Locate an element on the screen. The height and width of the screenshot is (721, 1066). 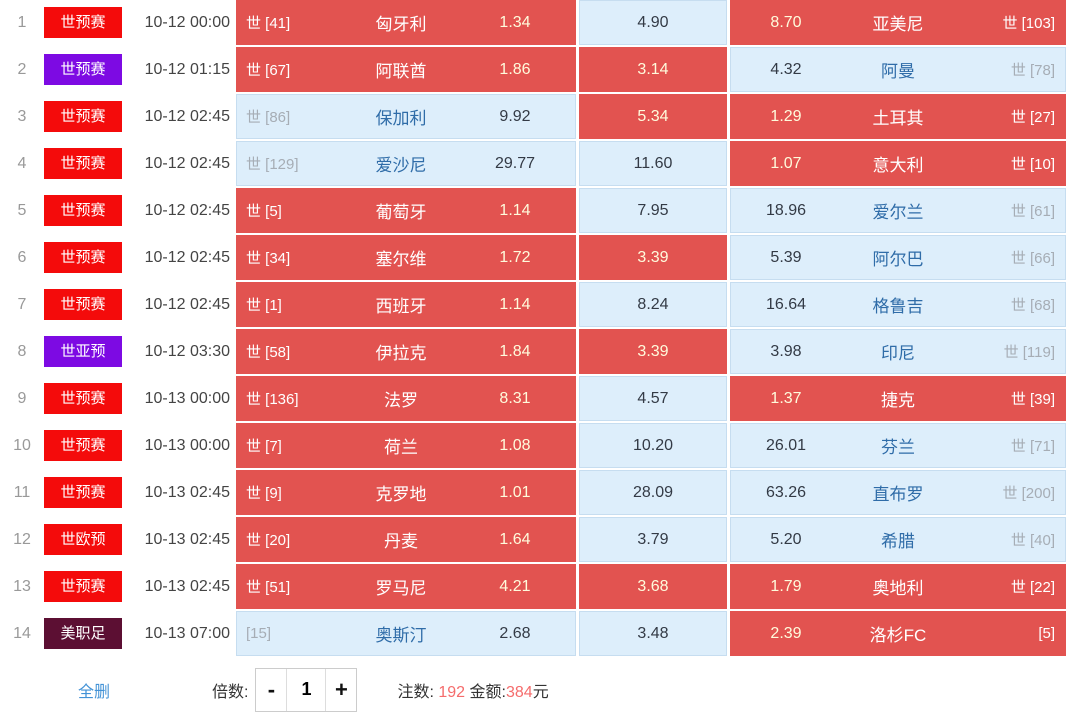
draw-odds: 5.34 is located at coordinates (653, 116).